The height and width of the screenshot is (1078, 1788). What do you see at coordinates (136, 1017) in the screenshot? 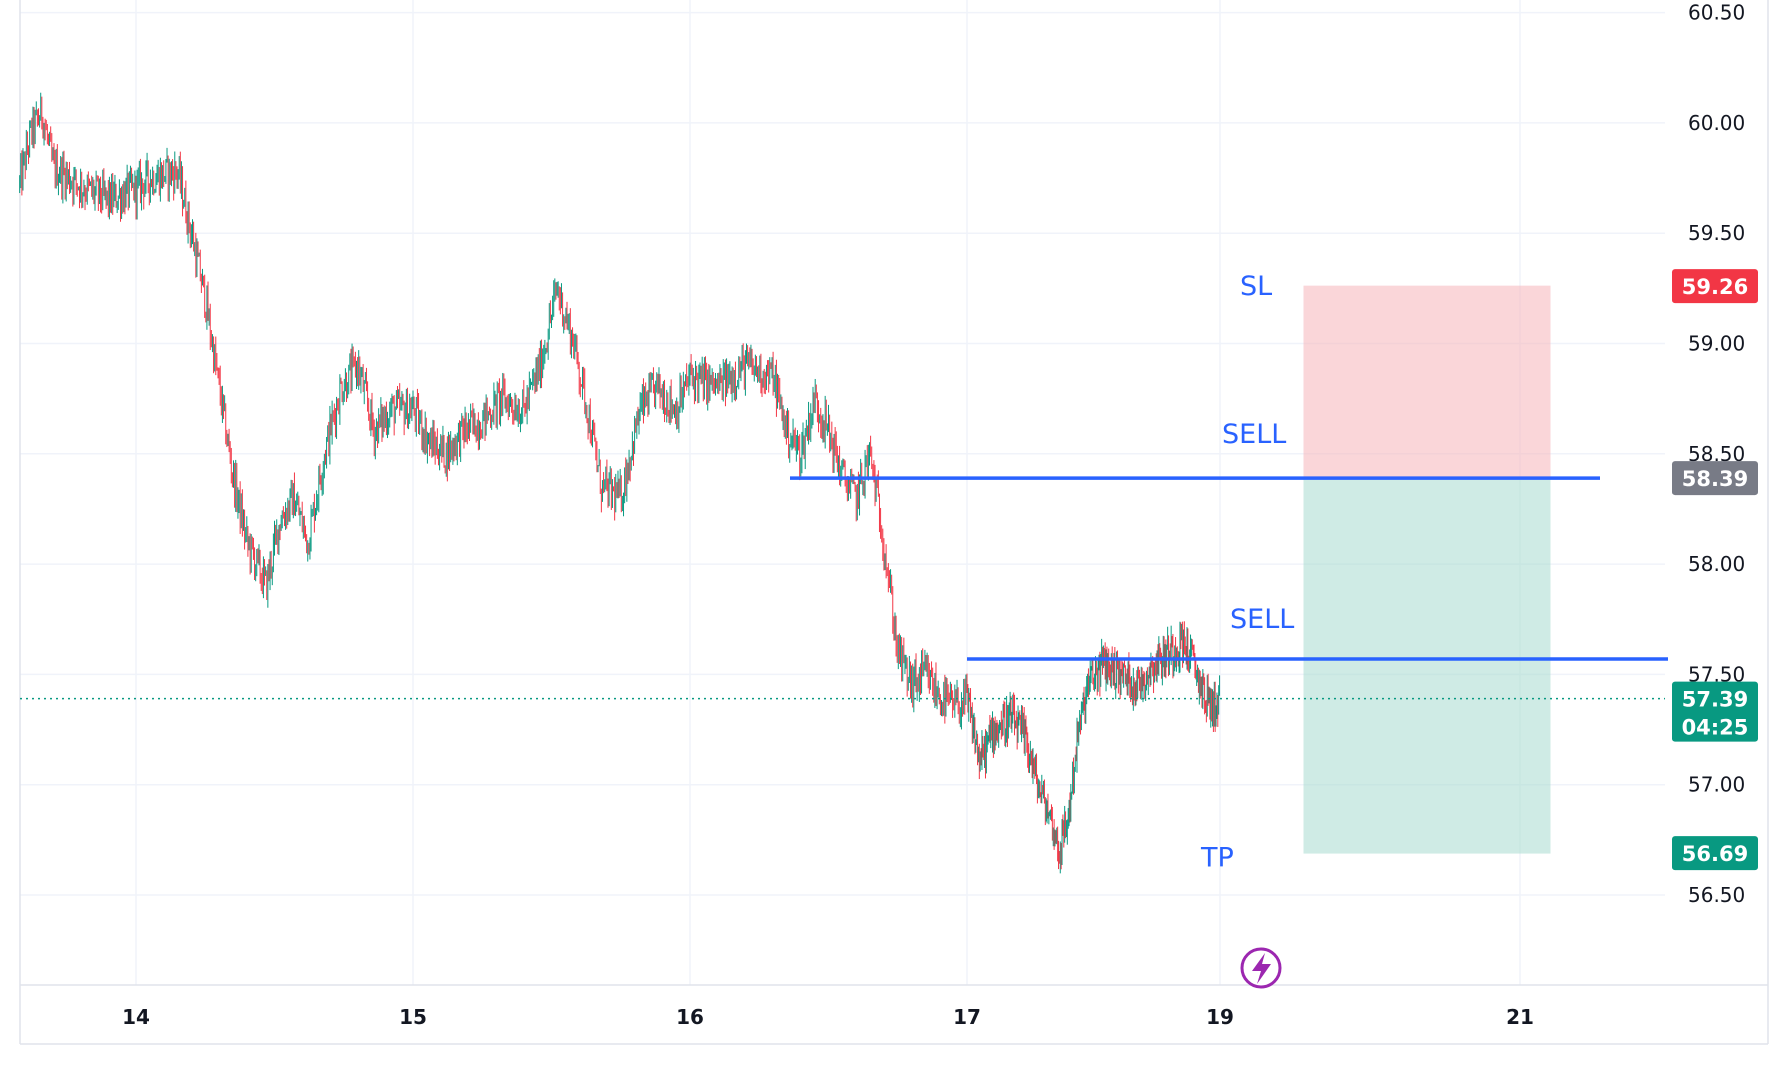
I see `date-tick-label: 14` at bounding box center [136, 1017].